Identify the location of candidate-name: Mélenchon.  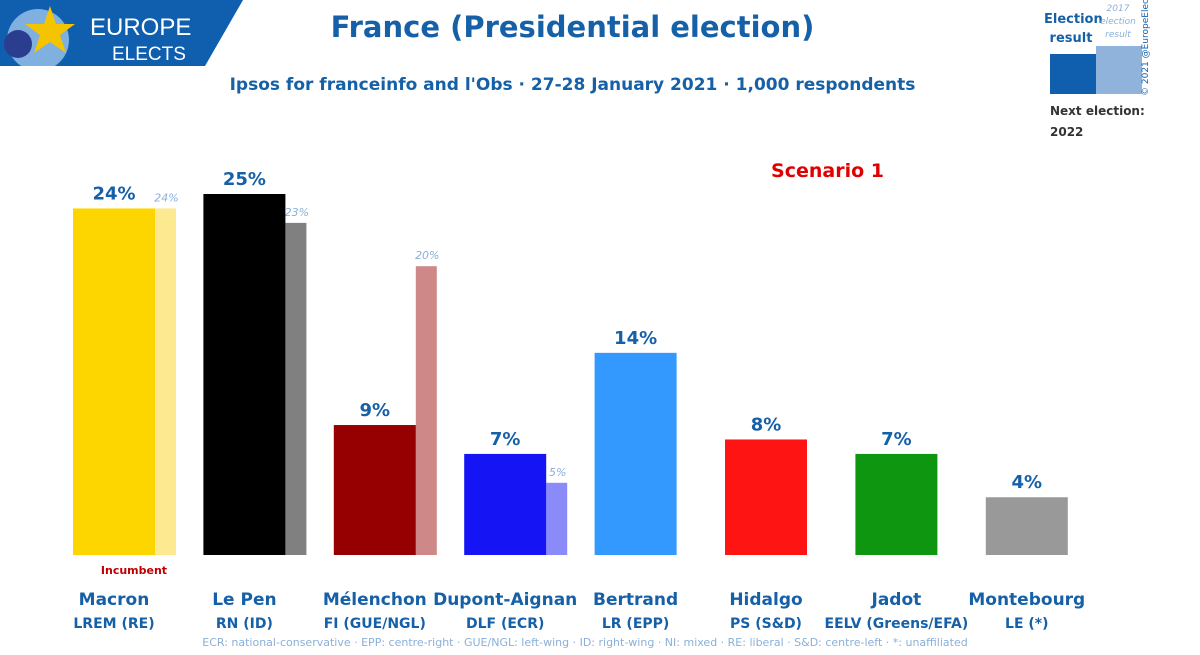
(375, 600).